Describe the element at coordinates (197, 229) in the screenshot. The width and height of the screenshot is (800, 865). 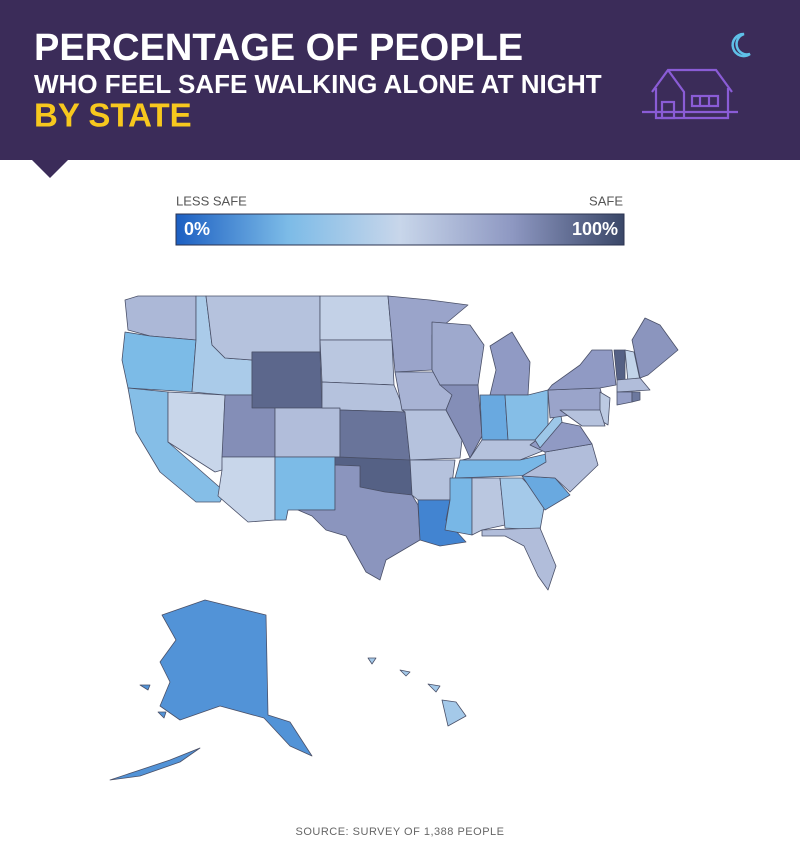
I see `legend-tick-label: 0%` at that location.